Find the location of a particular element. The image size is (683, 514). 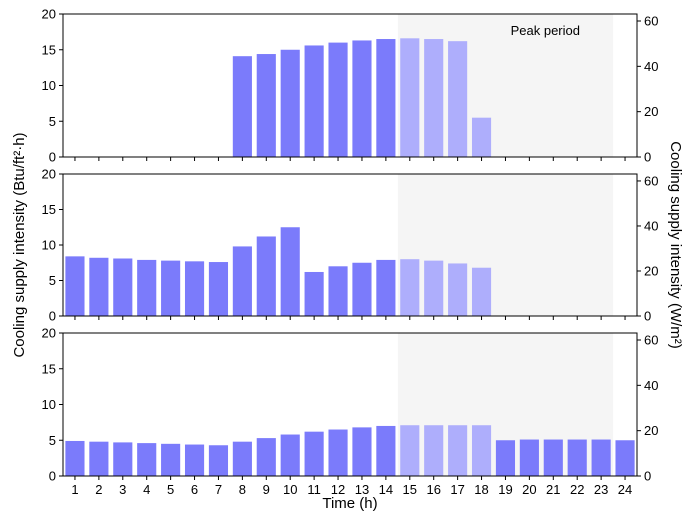

x-tick-label: 6 is located at coordinates (194, 489).